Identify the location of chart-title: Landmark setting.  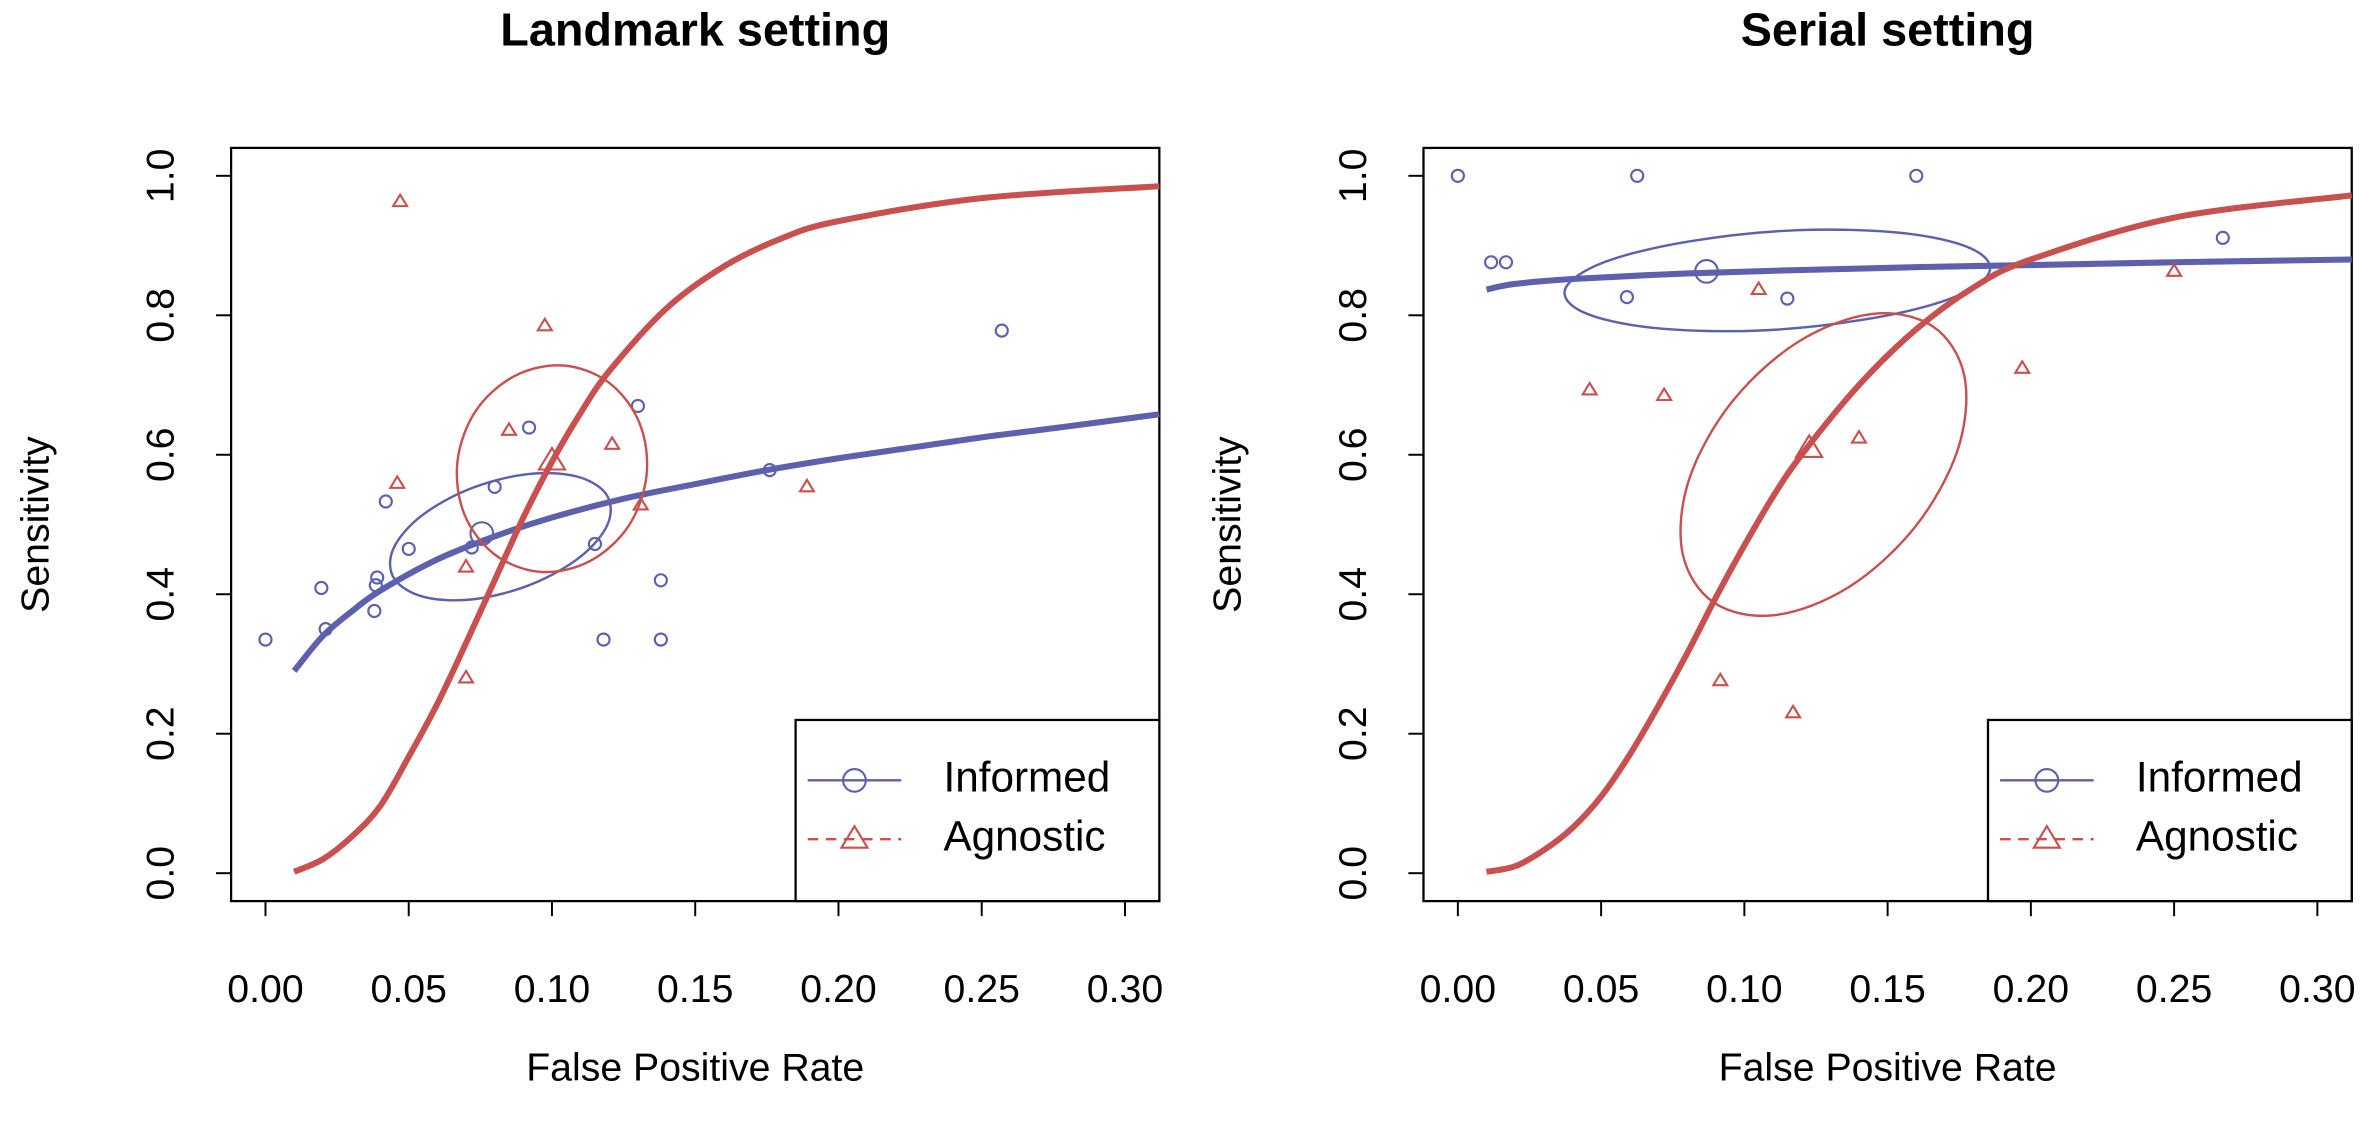
(695, 29).